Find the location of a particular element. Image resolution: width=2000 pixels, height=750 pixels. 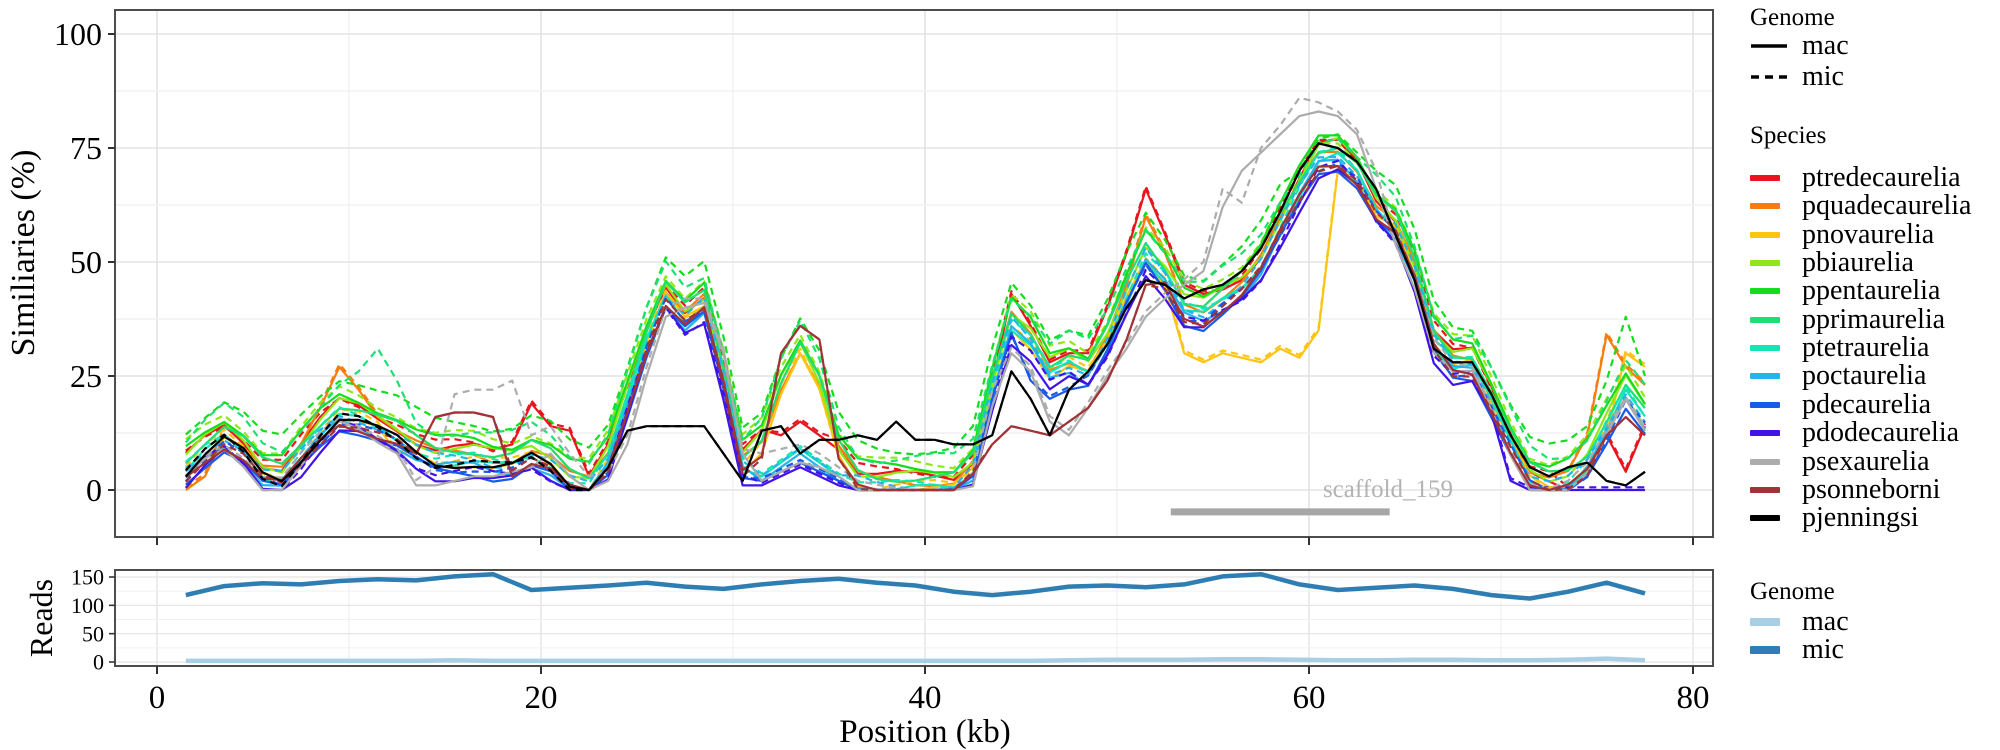

legend-item-label: pdodecaurelia is located at coordinates (1881, 433).